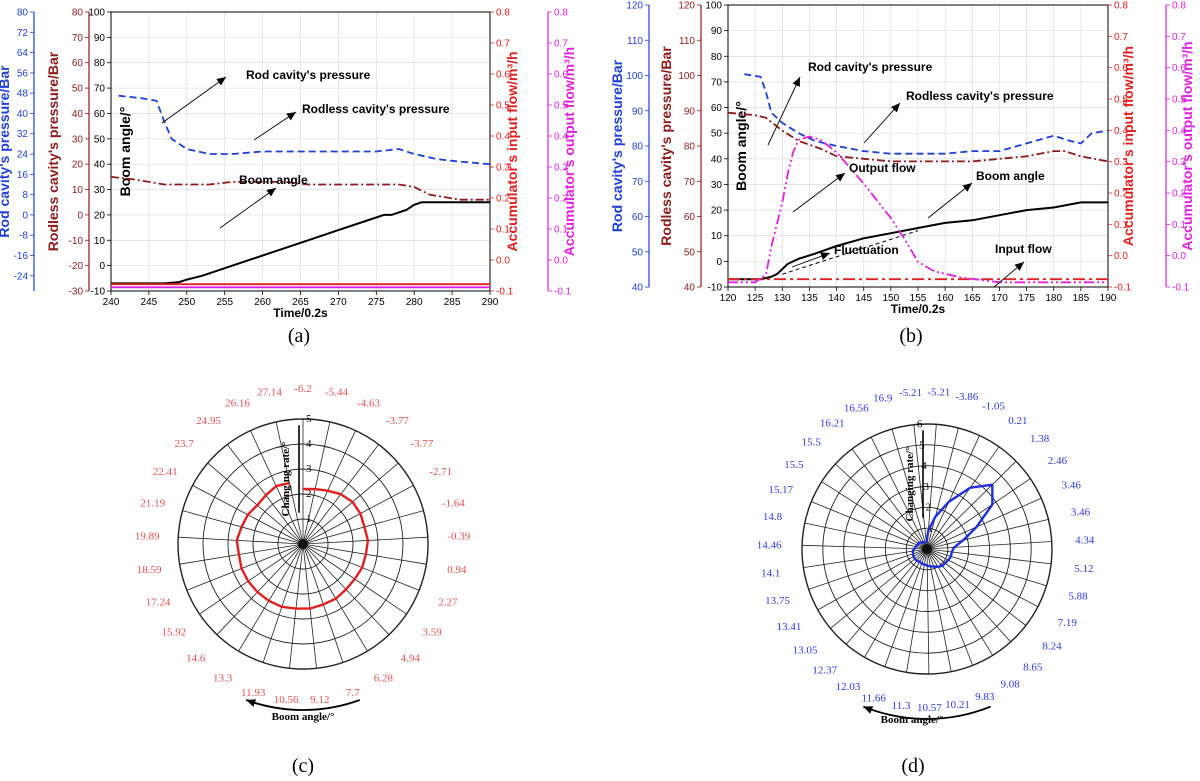 This screenshot has width=1200, height=781. Describe the element at coordinates (319, 700) in the screenshot. I see `polar-category-label-c-14: 9.12` at that location.